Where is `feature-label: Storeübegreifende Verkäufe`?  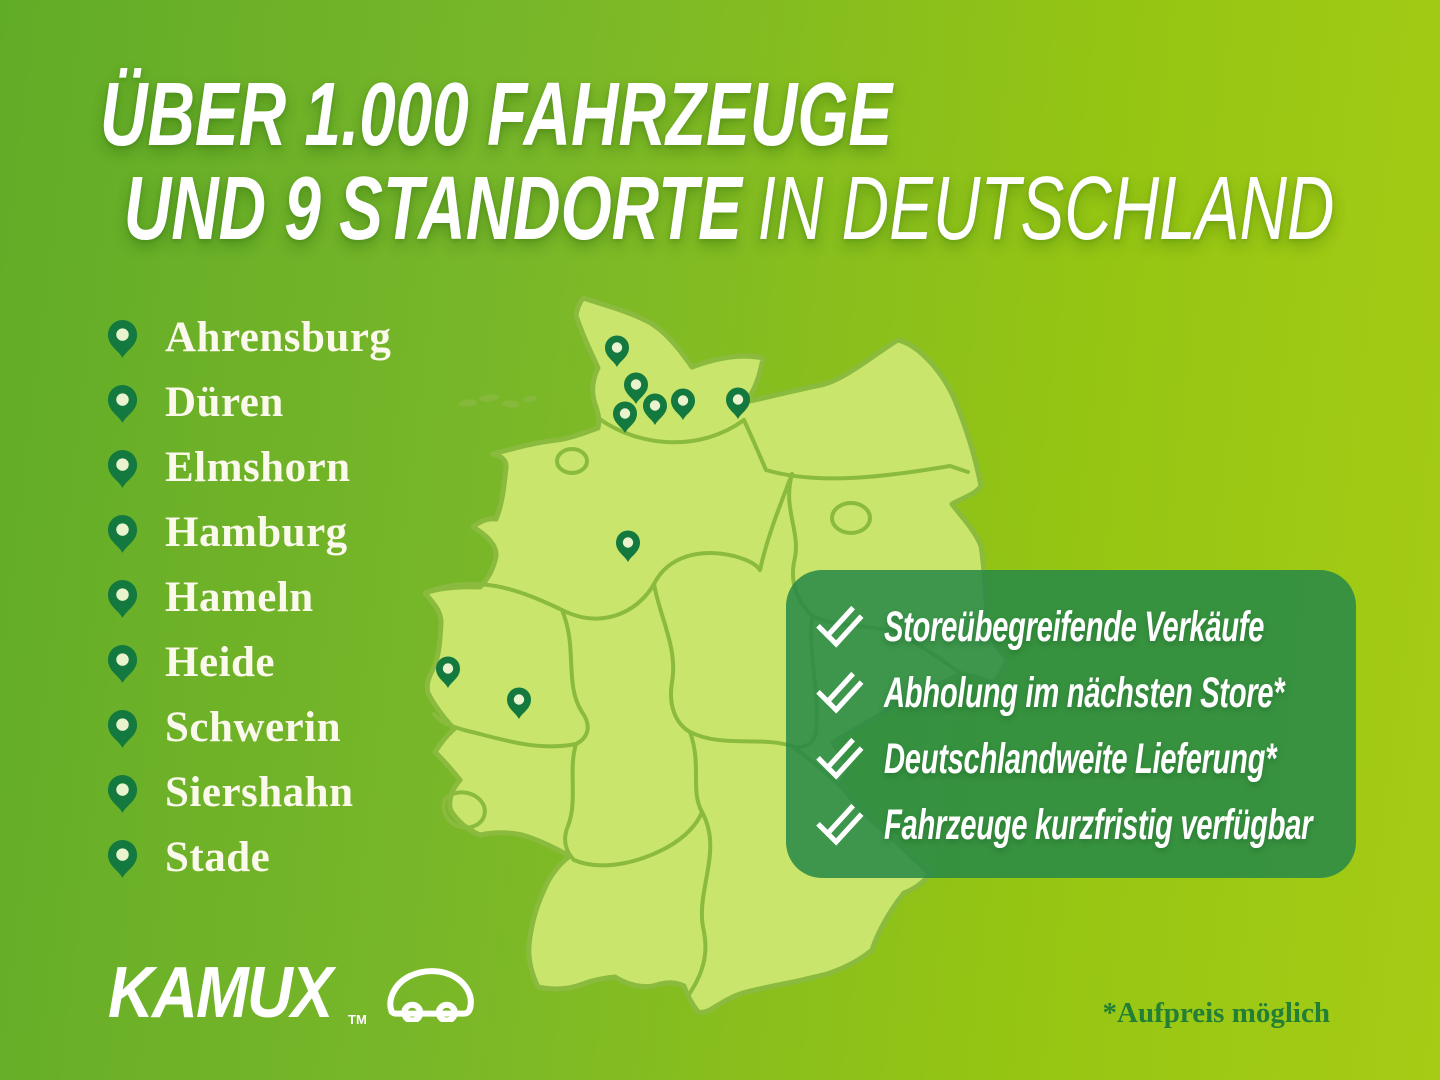 feature-label: Storeübegreifende Verkäufe is located at coordinates (1074, 626).